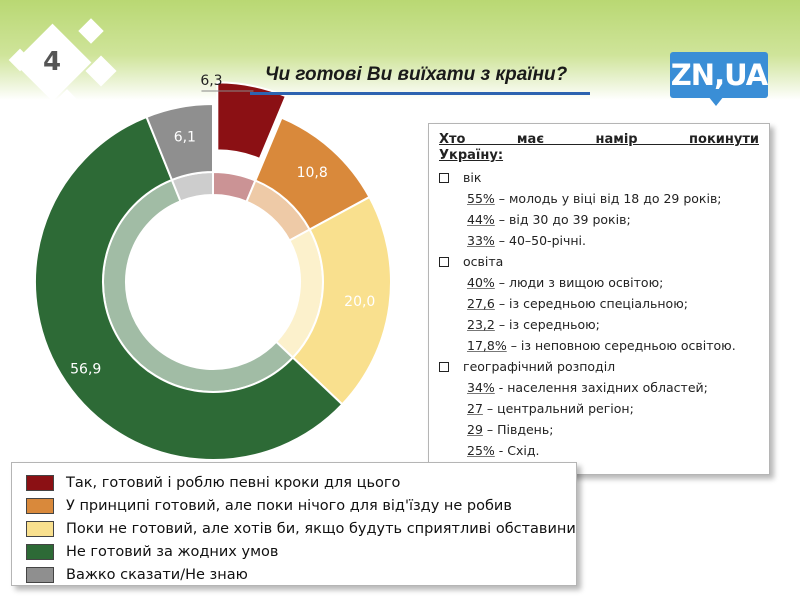 The image size is (800, 600). I want to click on info-item-text: – молодь у віці від 18 до 29 років;, so click(608, 198).